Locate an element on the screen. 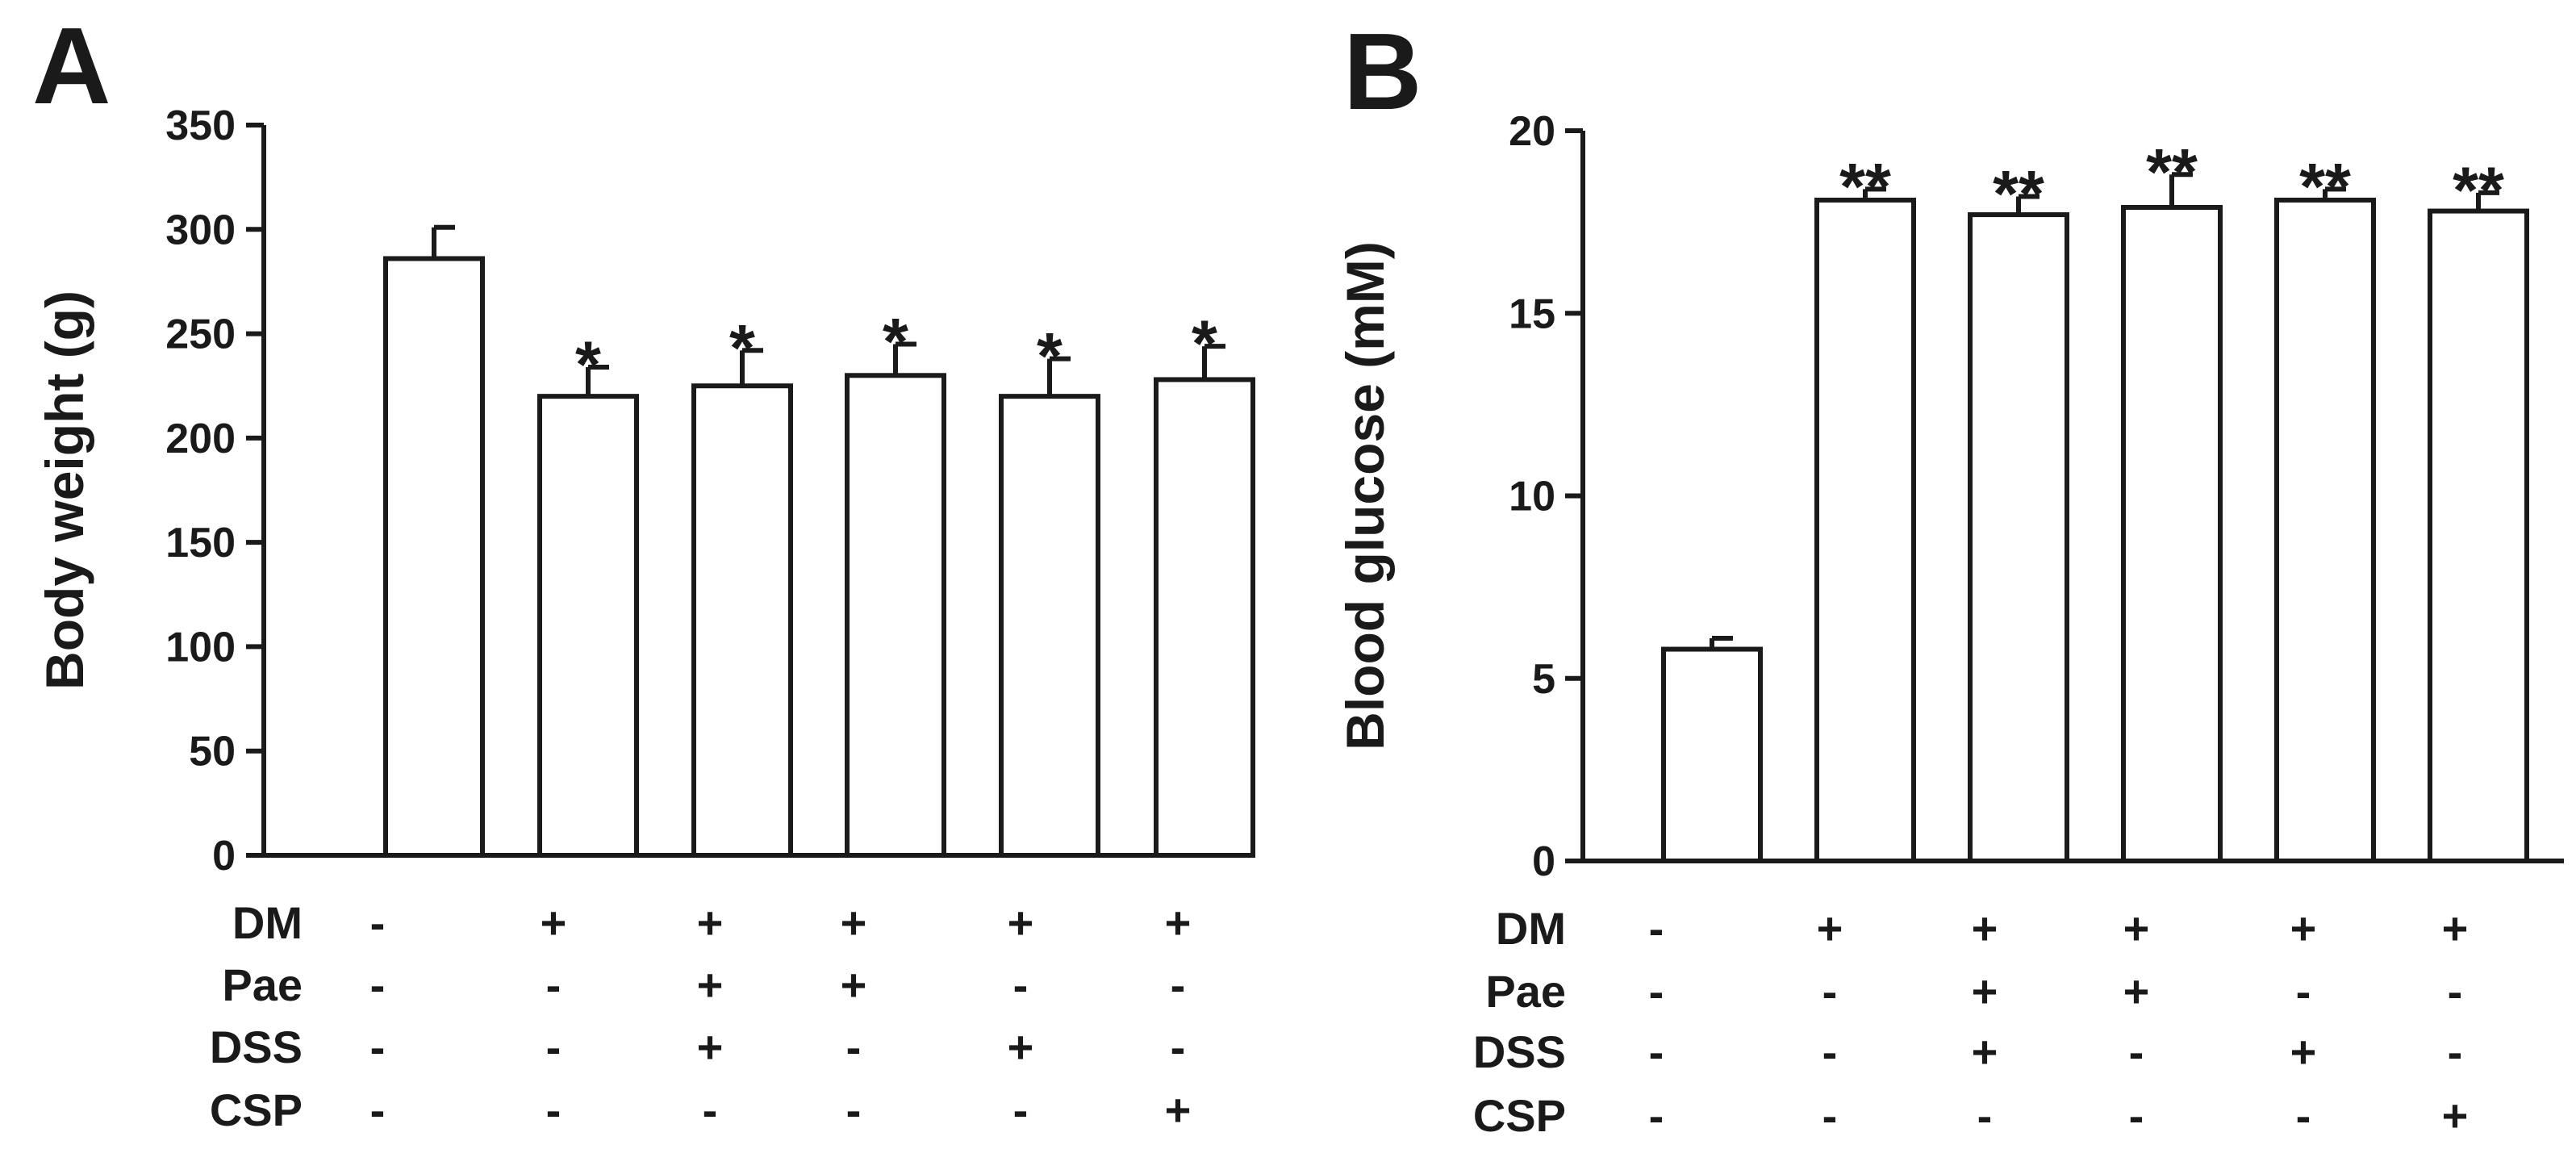 The width and height of the screenshot is (2576, 1170). y-tick-label: 100 is located at coordinates (201, 647).